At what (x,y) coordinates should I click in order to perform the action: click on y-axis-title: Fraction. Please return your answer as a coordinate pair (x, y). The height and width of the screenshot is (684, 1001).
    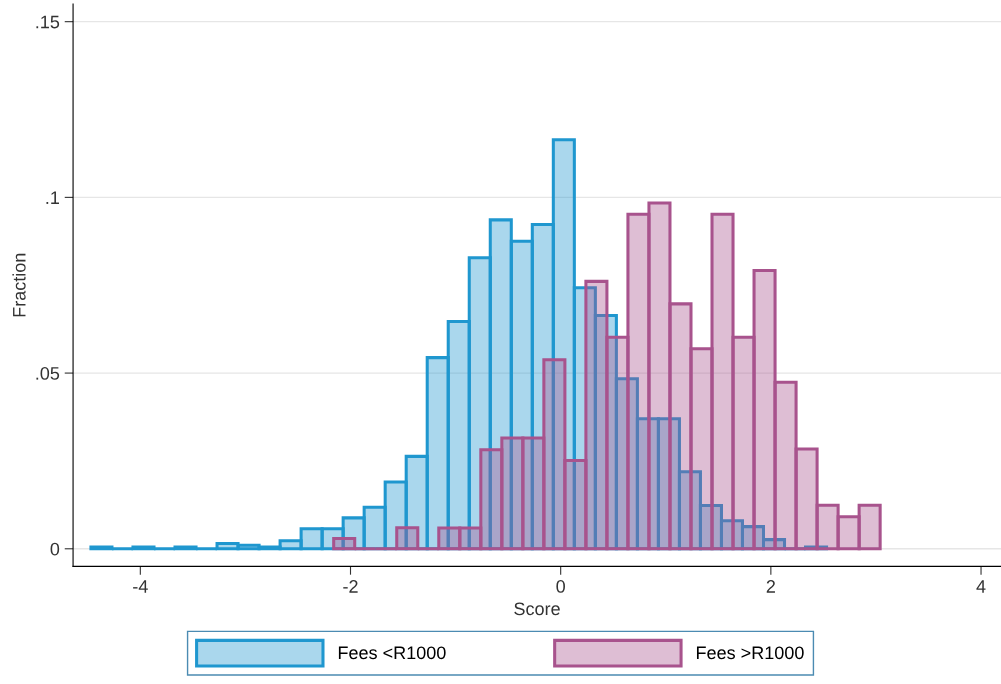
    Looking at the image, I should click on (19, 285).